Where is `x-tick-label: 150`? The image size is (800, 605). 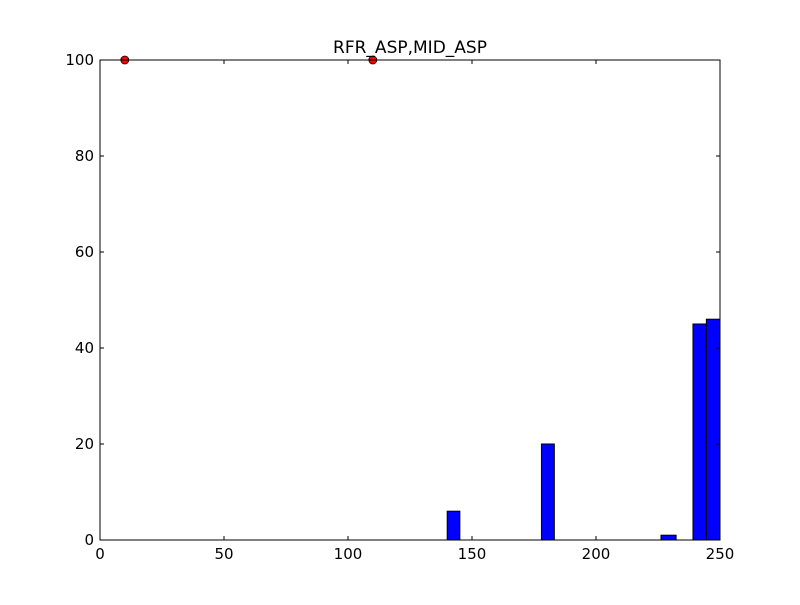 x-tick-label: 150 is located at coordinates (472, 554).